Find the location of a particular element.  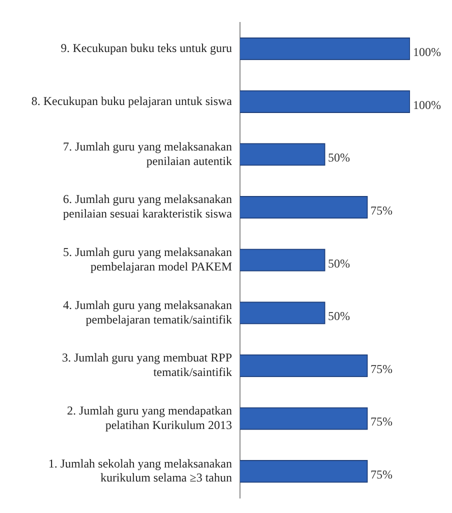

y-tick-label: 1. Jumlah sekolah yang melaksanakan kurikulum selama ≥3 tahun is located at coordinates (140, 470).